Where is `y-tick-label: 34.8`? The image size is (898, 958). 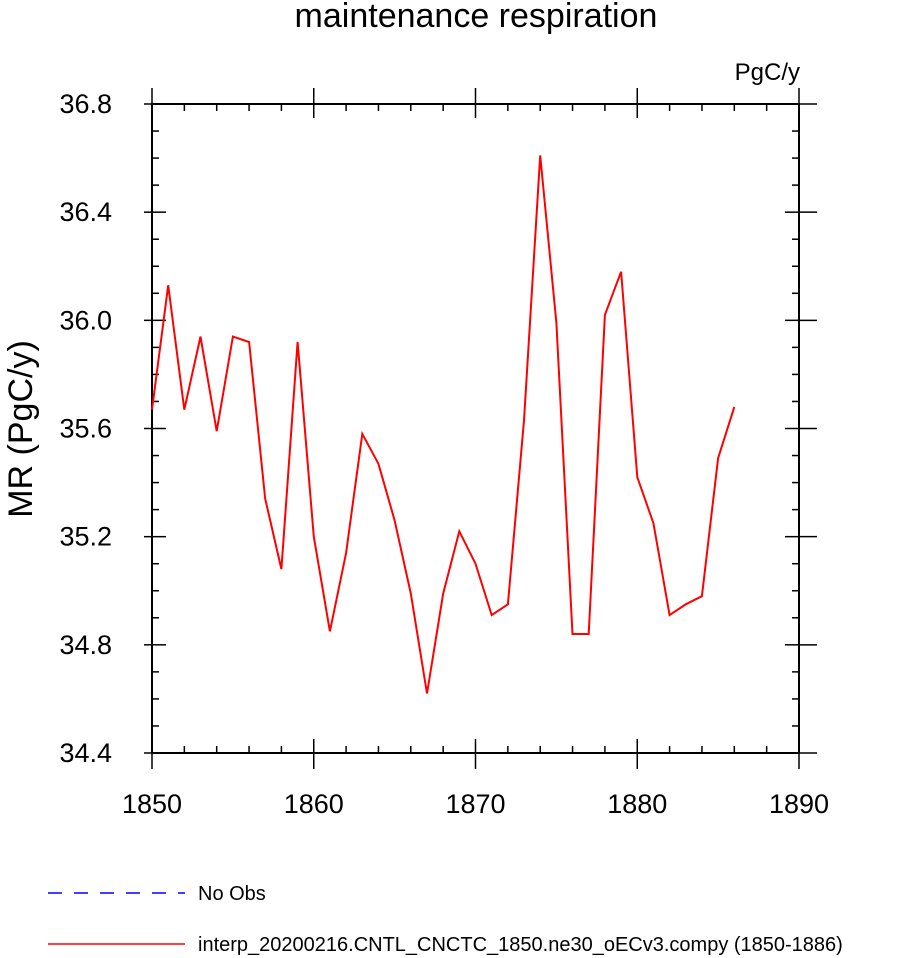 y-tick-label: 34.8 is located at coordinates (85, 645).